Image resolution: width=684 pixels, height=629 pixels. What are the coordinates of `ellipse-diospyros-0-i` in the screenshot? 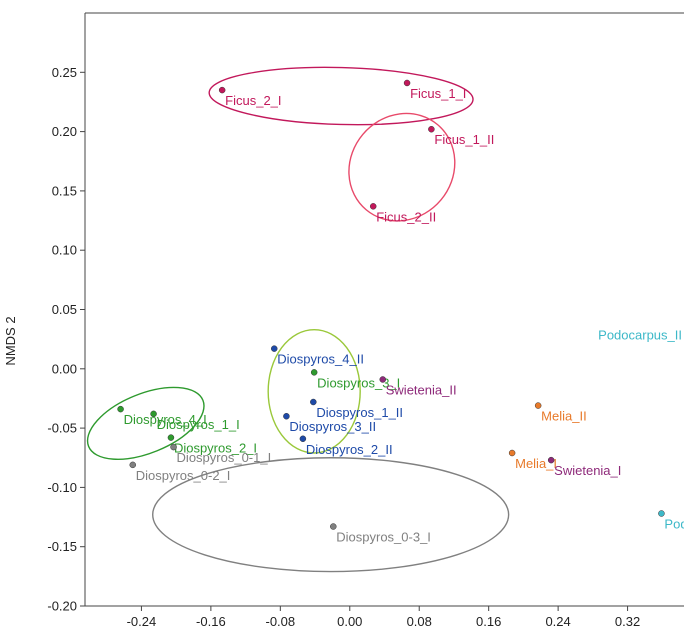 It's located at (331, 515).